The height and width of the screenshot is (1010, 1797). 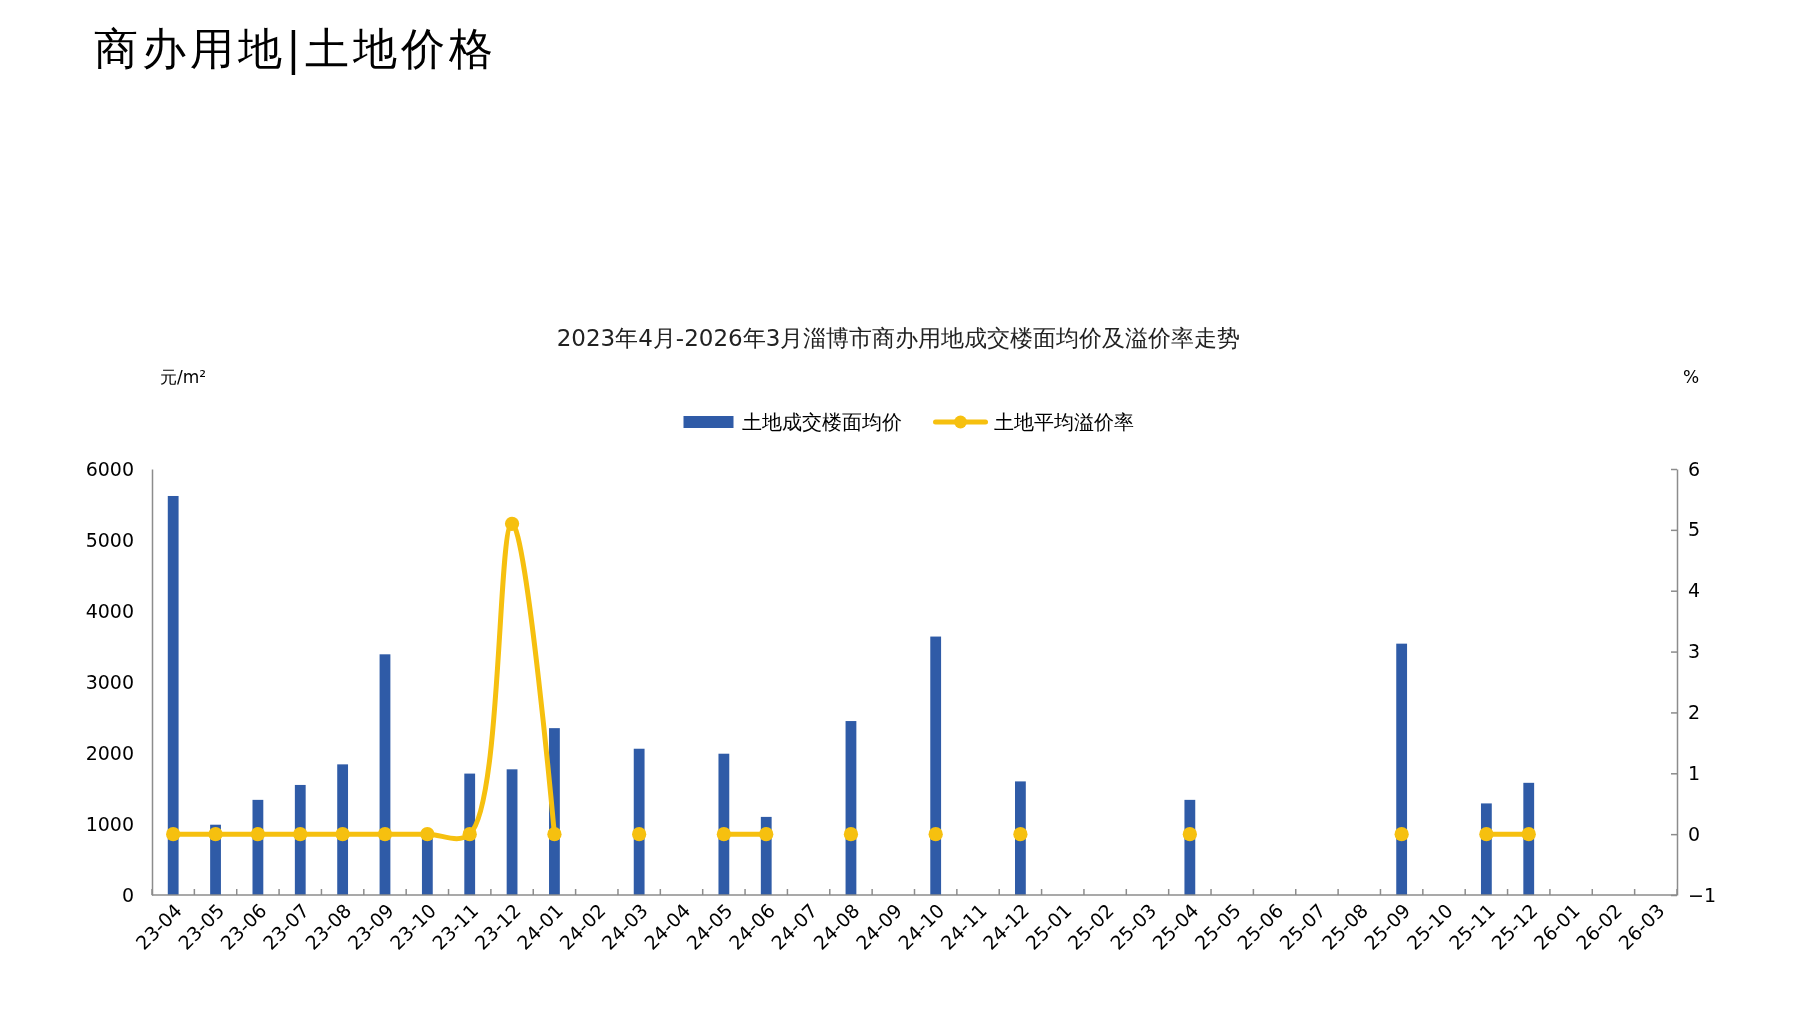 What do you see at coordinates (109, 681) in the screenshot?
I see `y-tick-label: 3000` at bounding box center [109, 681].